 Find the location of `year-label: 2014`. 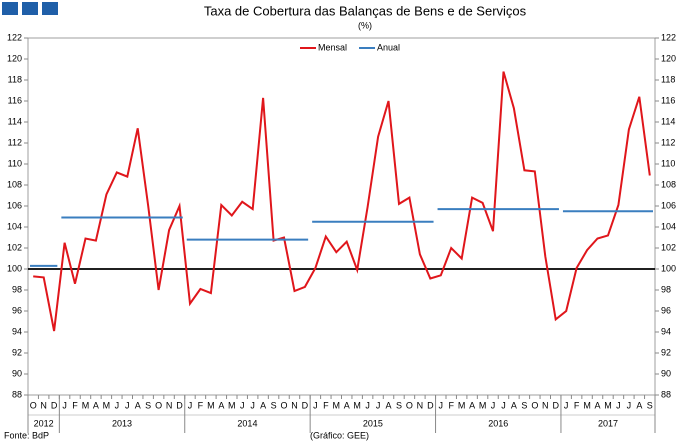

year-label: 2014 is located at coordinates (247, 423).